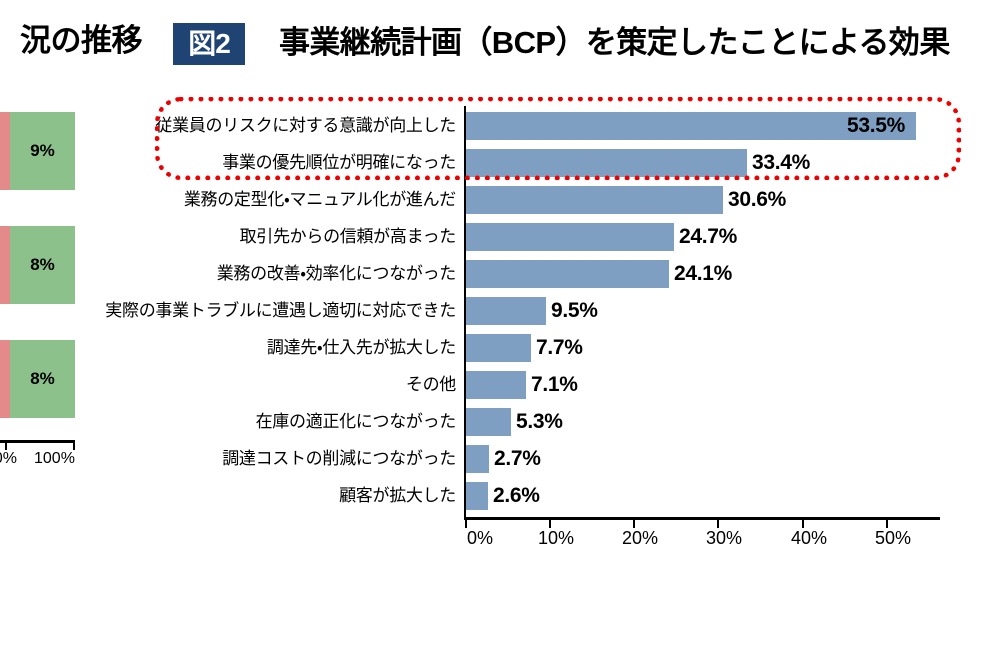 Image resolution: width=1008 pixels, height=648 pixels. Describe the element at coordinates (339, 162) in the screenshot. I see `bar-category-label: 事業の優先順位が明確になった` at that location.